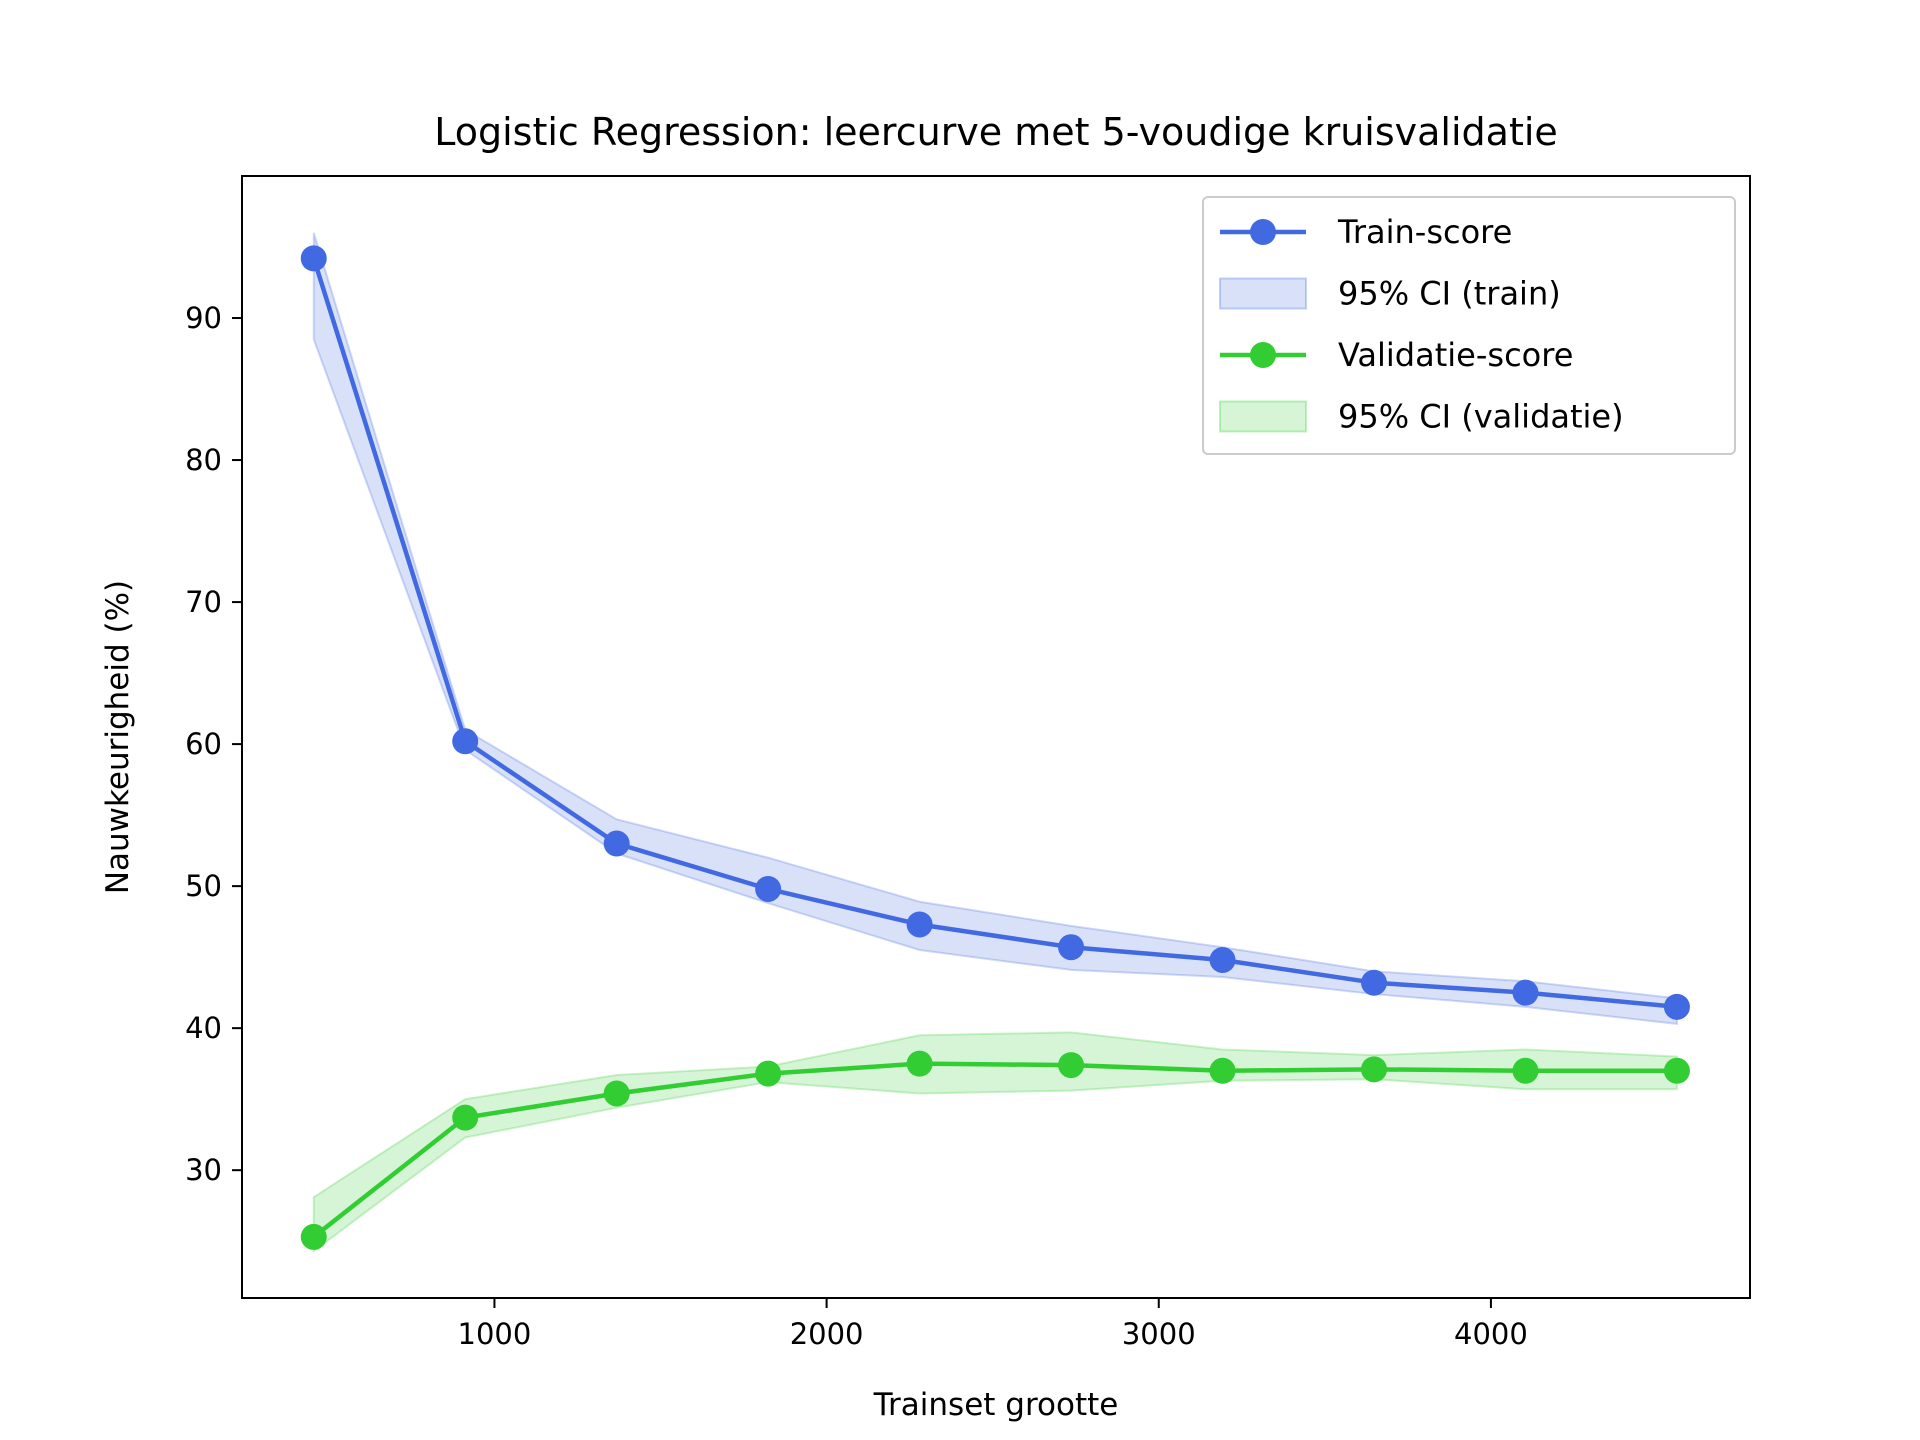  What do you see at coordinates (1263, 355) in the screenshot?
I see `legend-marker-validatie` at bounding box center [1263, 355].